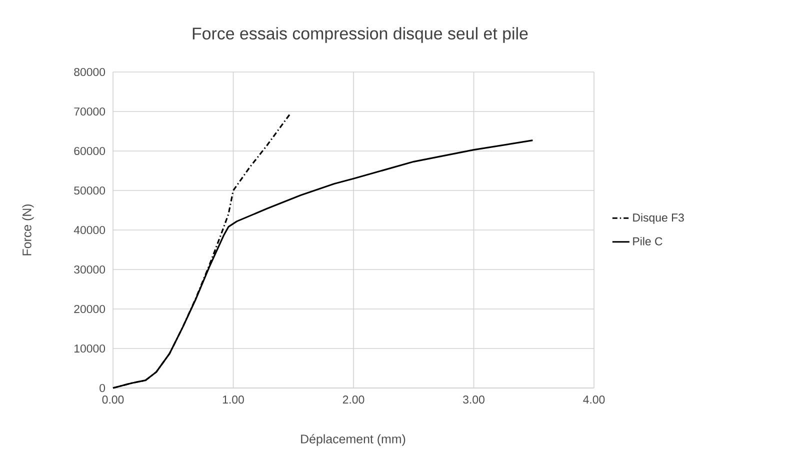  Describe the element at coordinates (658, 218) in the screenshot. I see `legend-label: Disque F3` at that location.